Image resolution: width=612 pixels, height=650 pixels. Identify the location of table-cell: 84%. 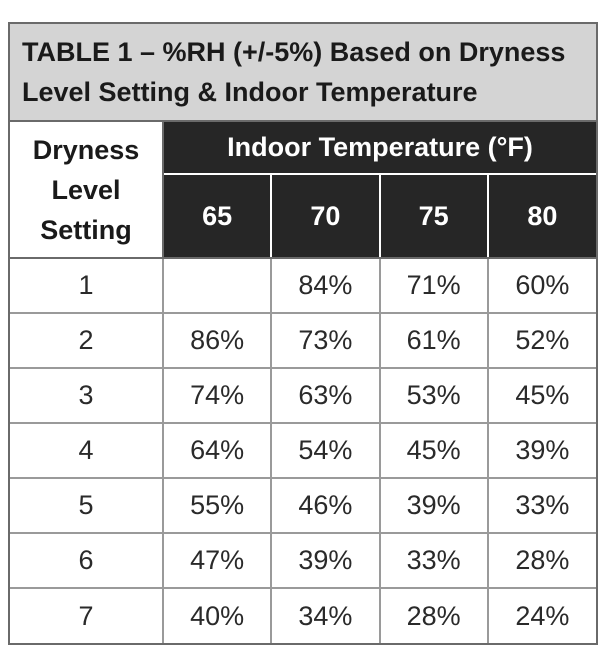
(326, 286).